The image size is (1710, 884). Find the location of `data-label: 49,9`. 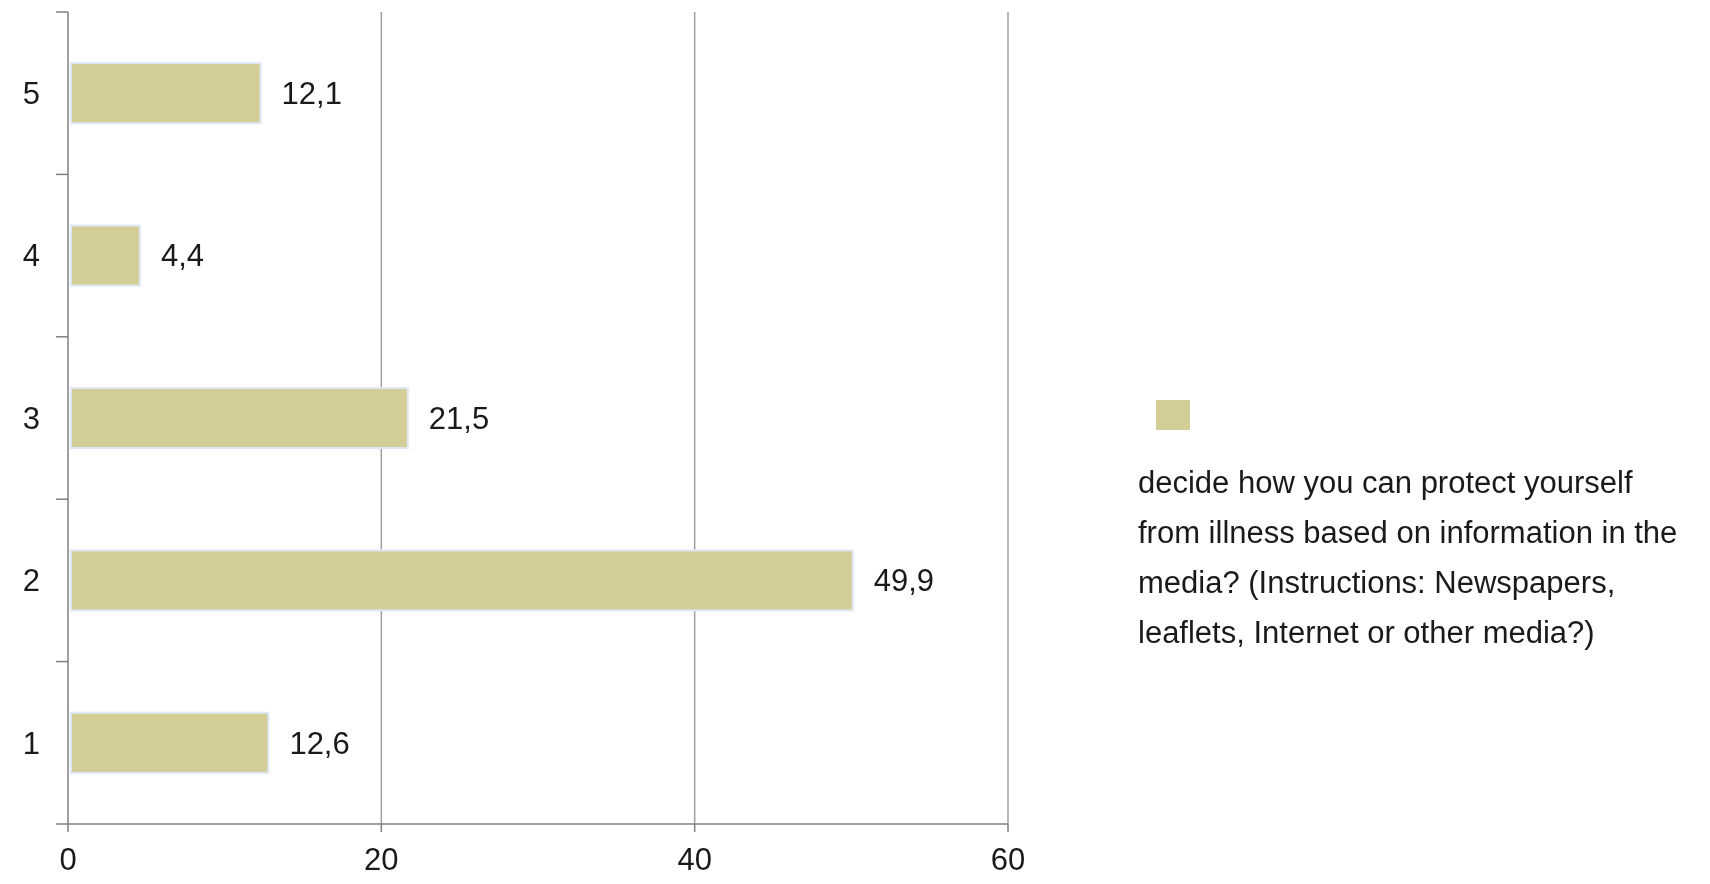

data-label: 49,9 is located at coordinates (904, 581).